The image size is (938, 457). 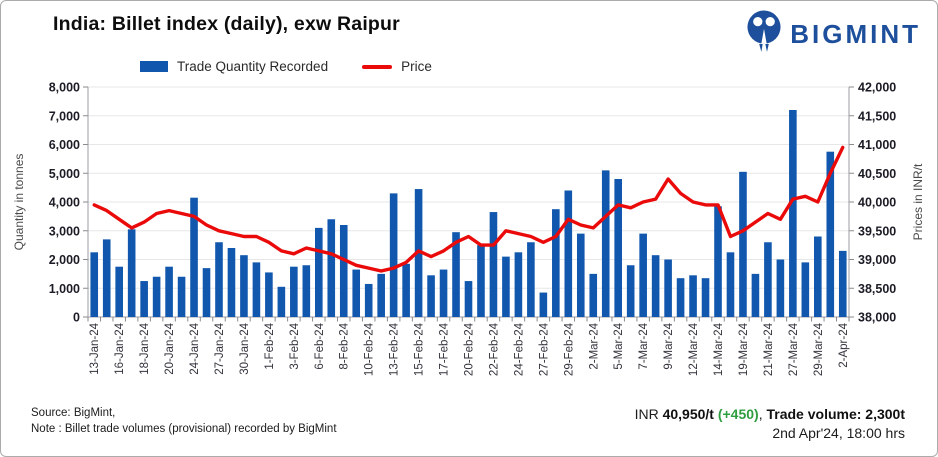 What do you see at coordinates (170, 348) in the screenshot?
I see `x-axis-tick-label: 20-Jan-24` at bounding box center [170, 348].